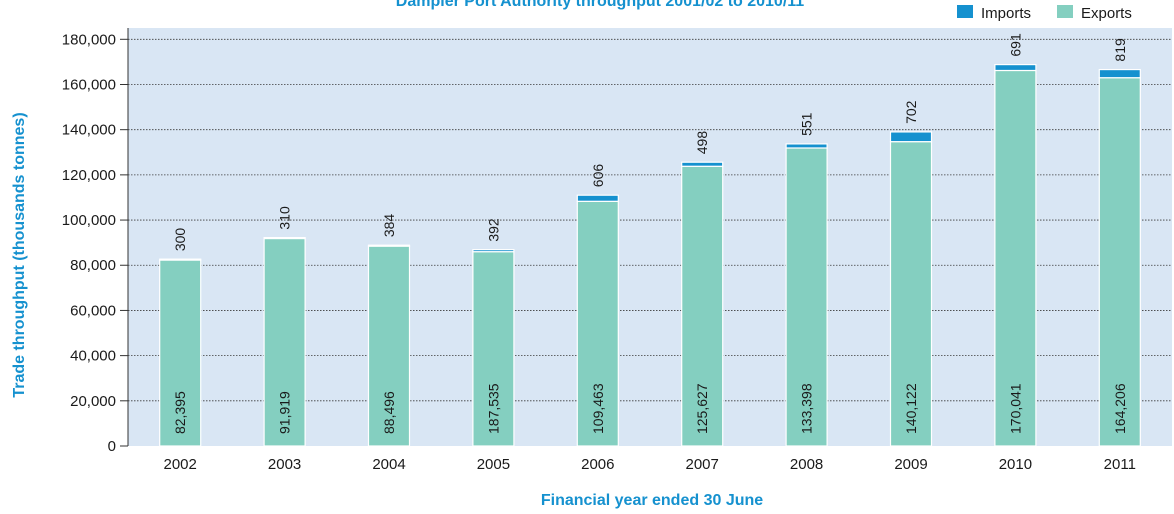 Image resolution: width=1174 pixels, height=514 pixels. Describe the element at coordinates (1015, 464) in the screenshot. I see `x-tick-label-2010: 2010` at that location.